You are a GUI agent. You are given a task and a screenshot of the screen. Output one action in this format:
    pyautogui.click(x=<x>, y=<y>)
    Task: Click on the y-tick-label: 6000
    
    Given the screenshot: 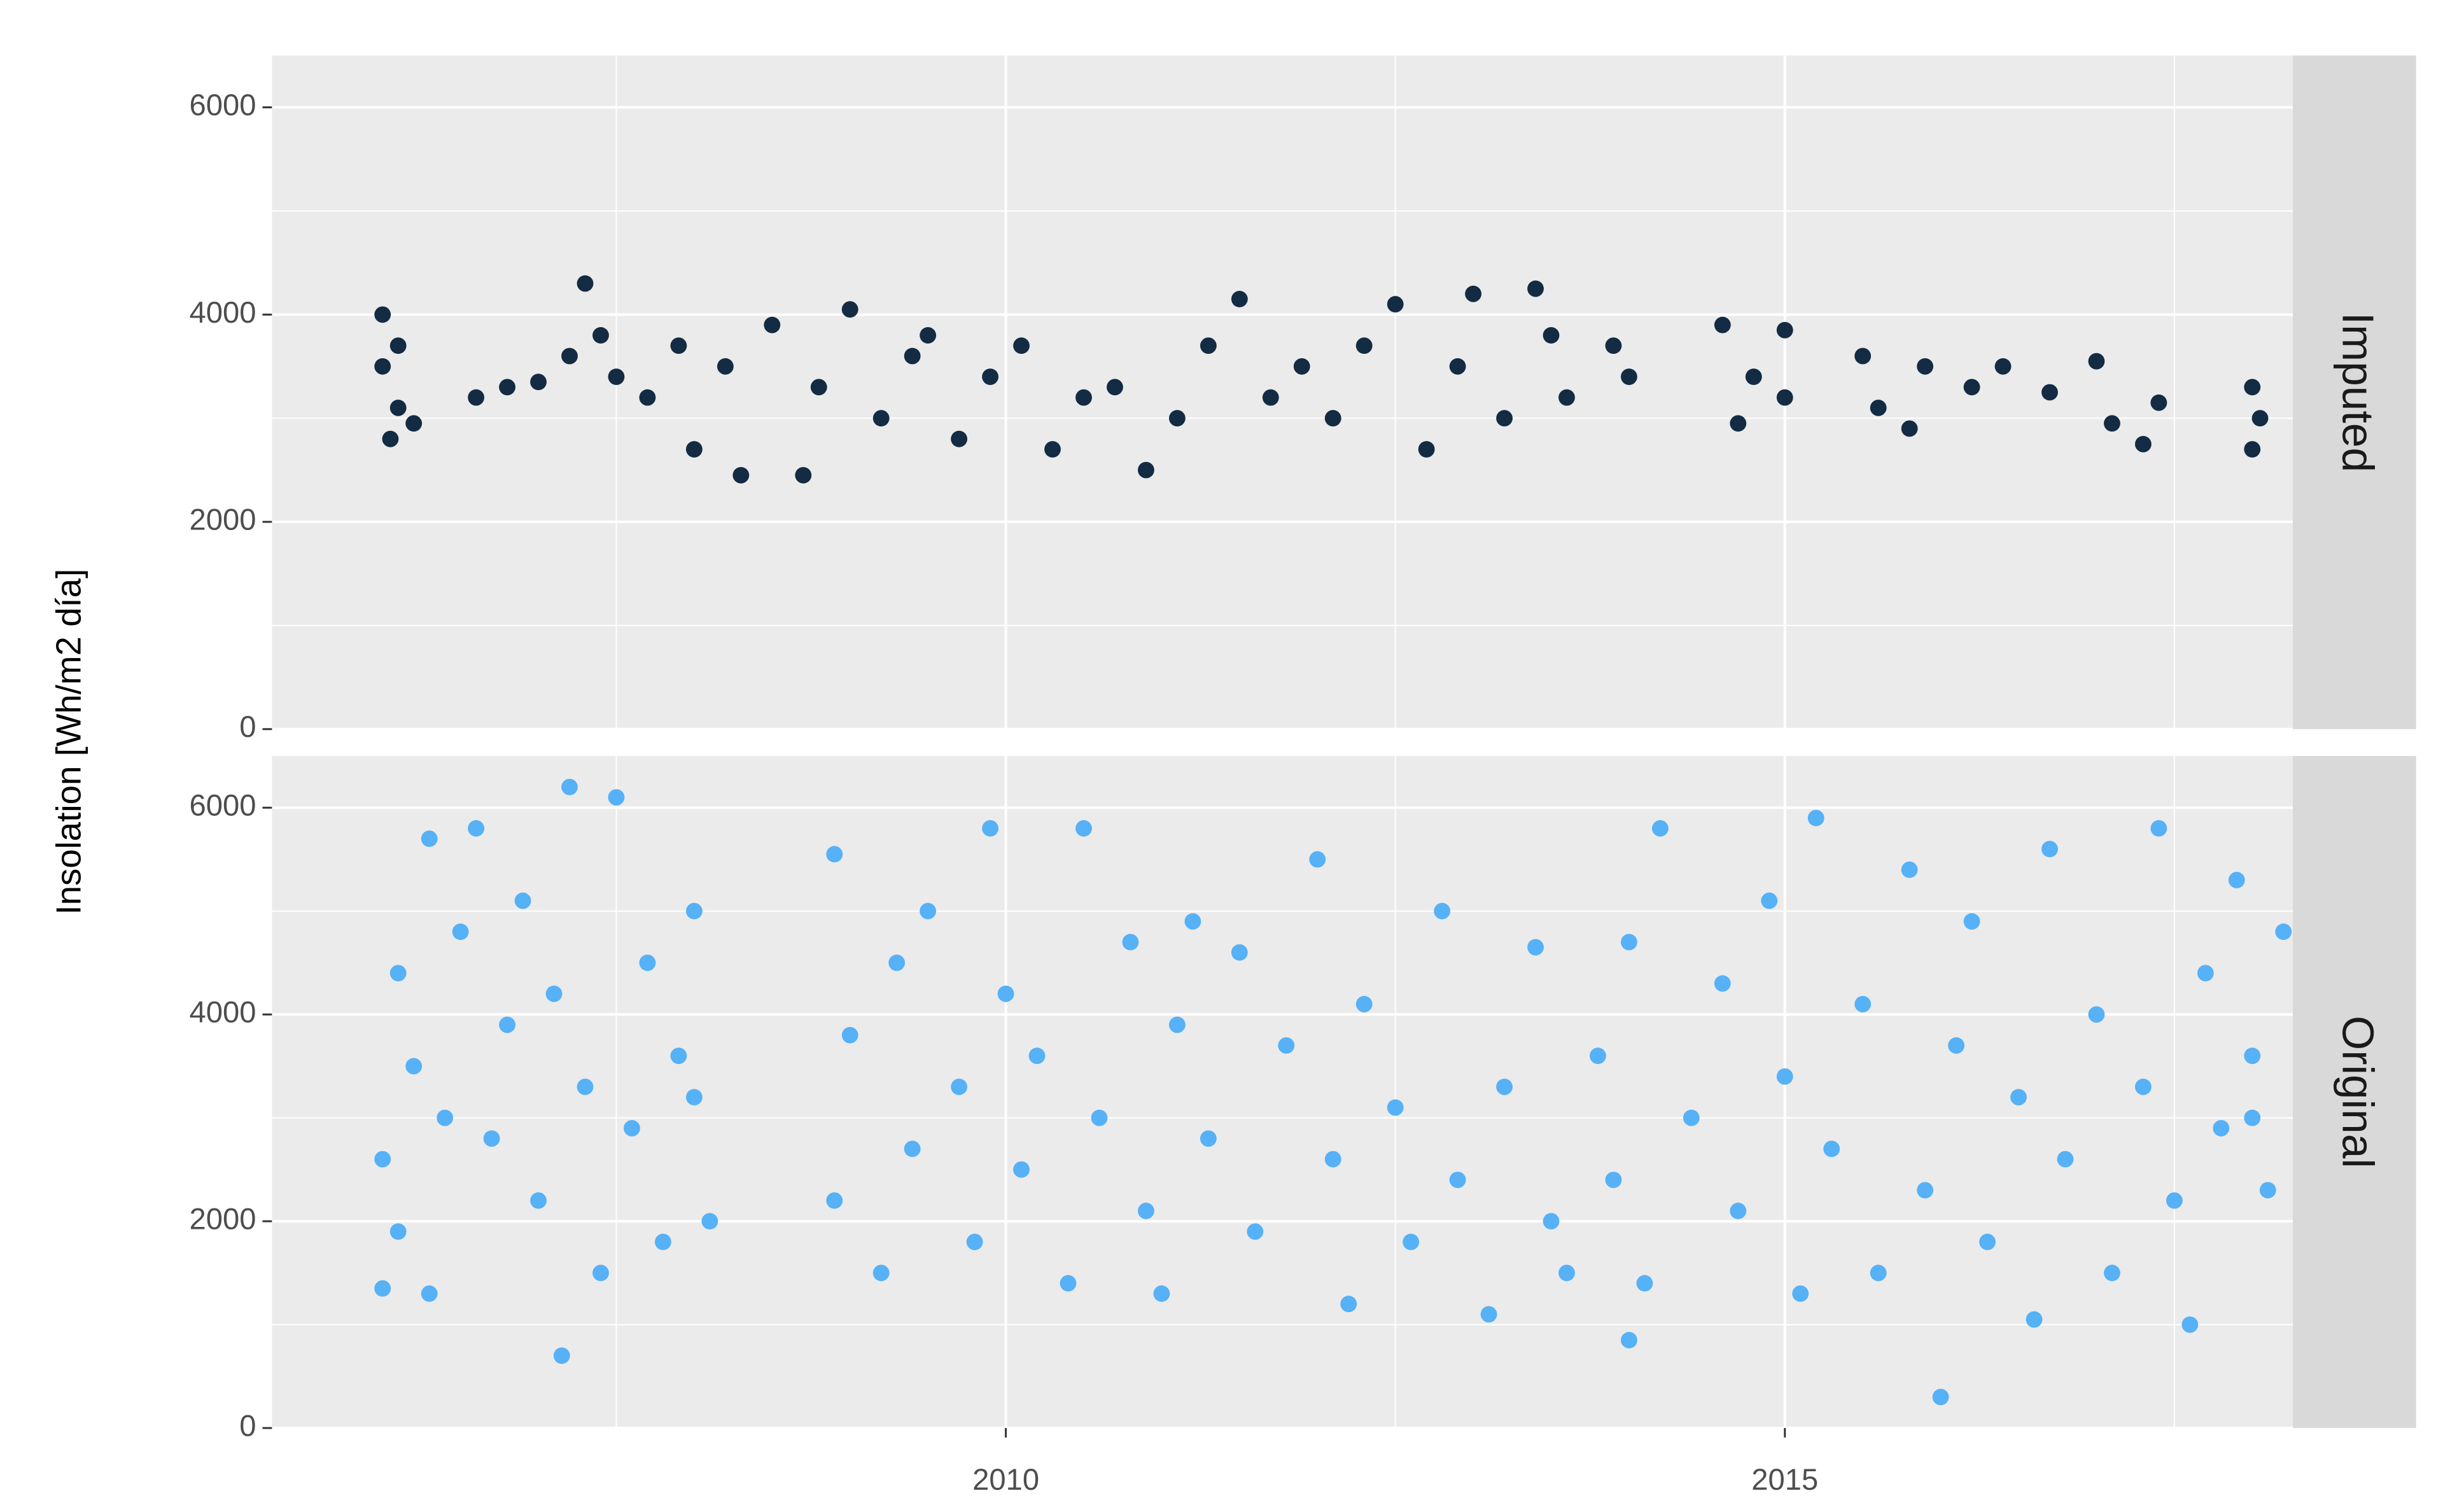 What is the action you would take?
    pyautogui.click(x=223, y=806)
    